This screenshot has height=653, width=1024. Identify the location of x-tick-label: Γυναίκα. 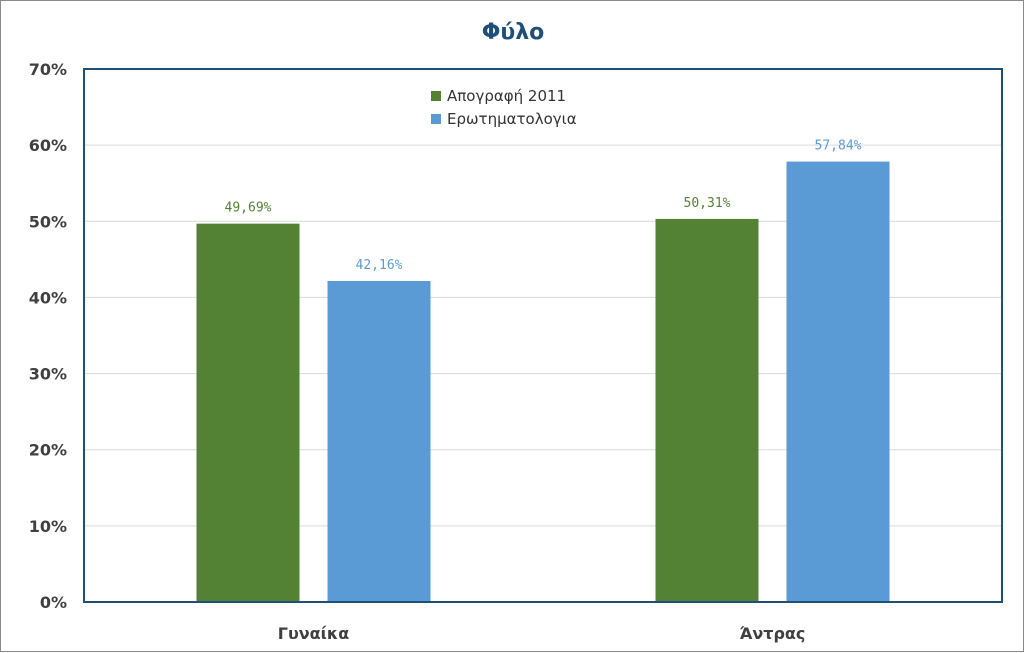
(313, 633).